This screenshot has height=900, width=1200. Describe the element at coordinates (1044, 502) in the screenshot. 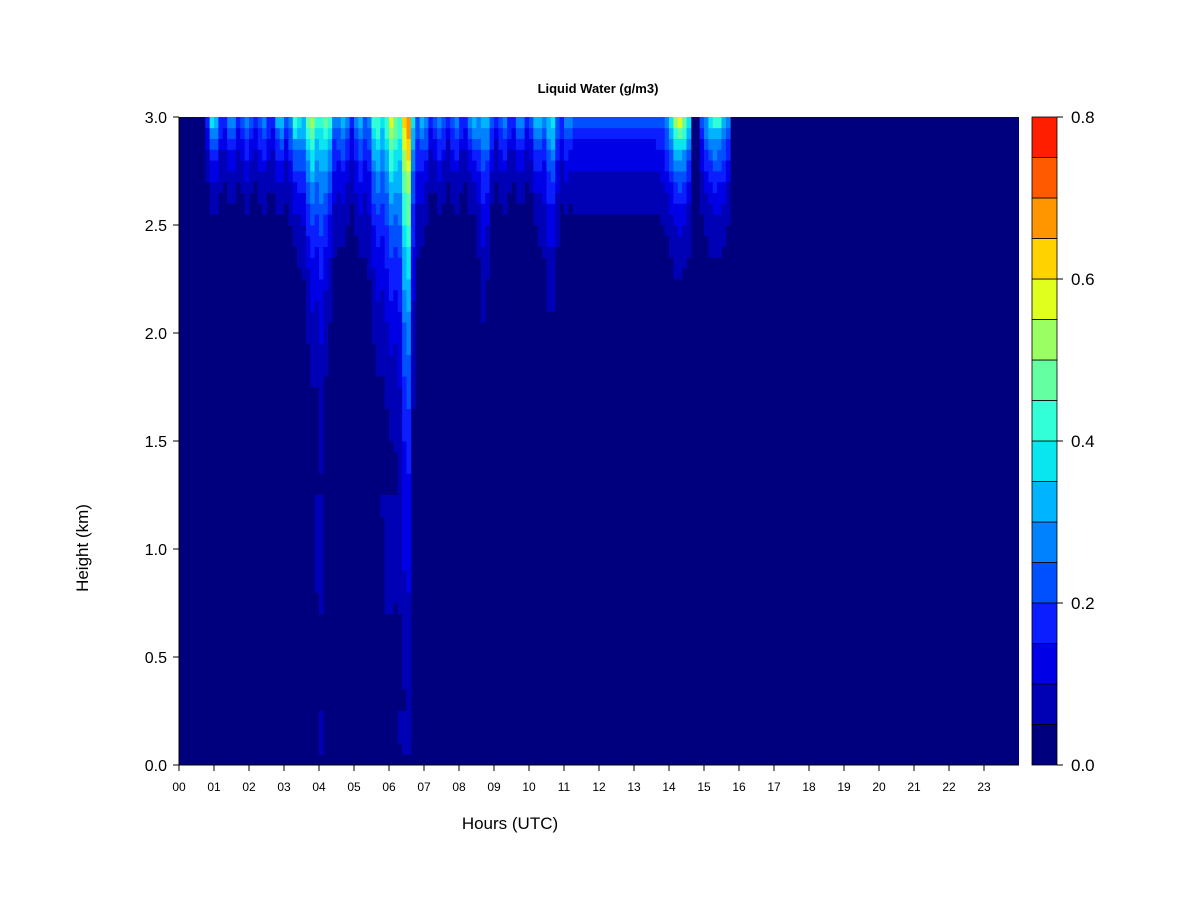

I see `colorbar-band` at that location.